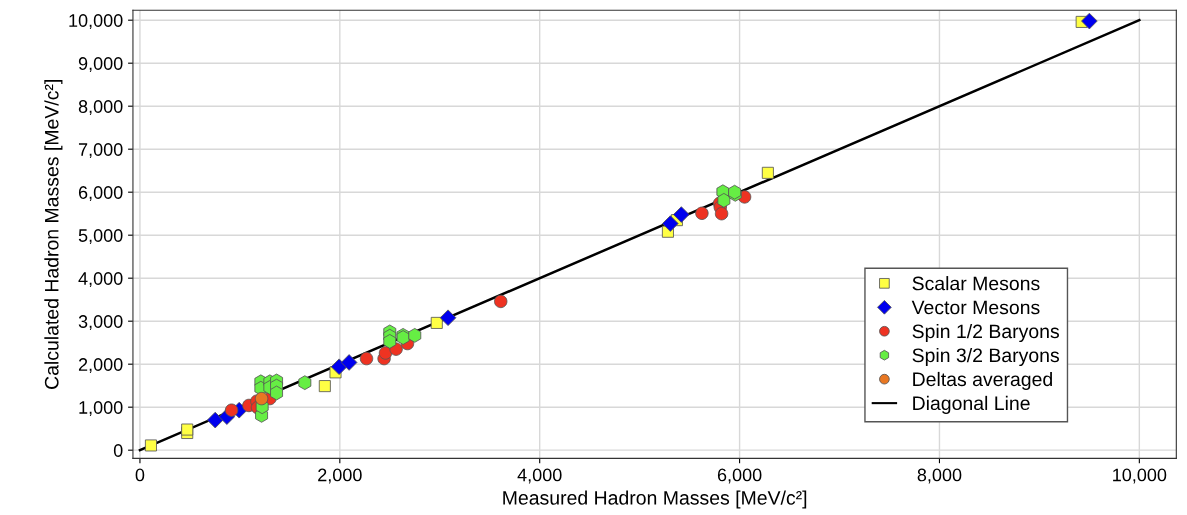 Image resolution: width=1187 pixels, height=515 pixels. Describe the element at coordinates (1140, 476) in the screenshot. I see `x-tick-label: 10,000` at that location.